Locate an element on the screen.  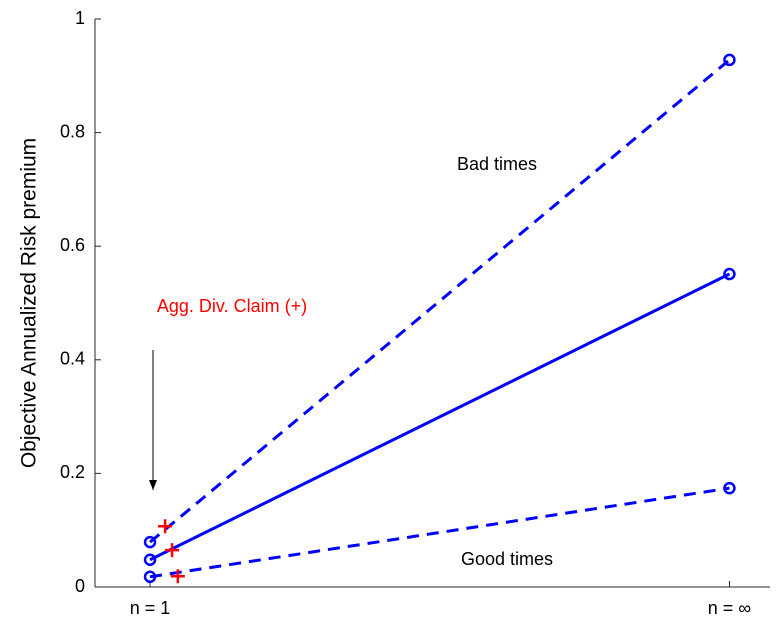
y-axis-label: Objective Annualized Risk premium is located at coordinates (29, 303).